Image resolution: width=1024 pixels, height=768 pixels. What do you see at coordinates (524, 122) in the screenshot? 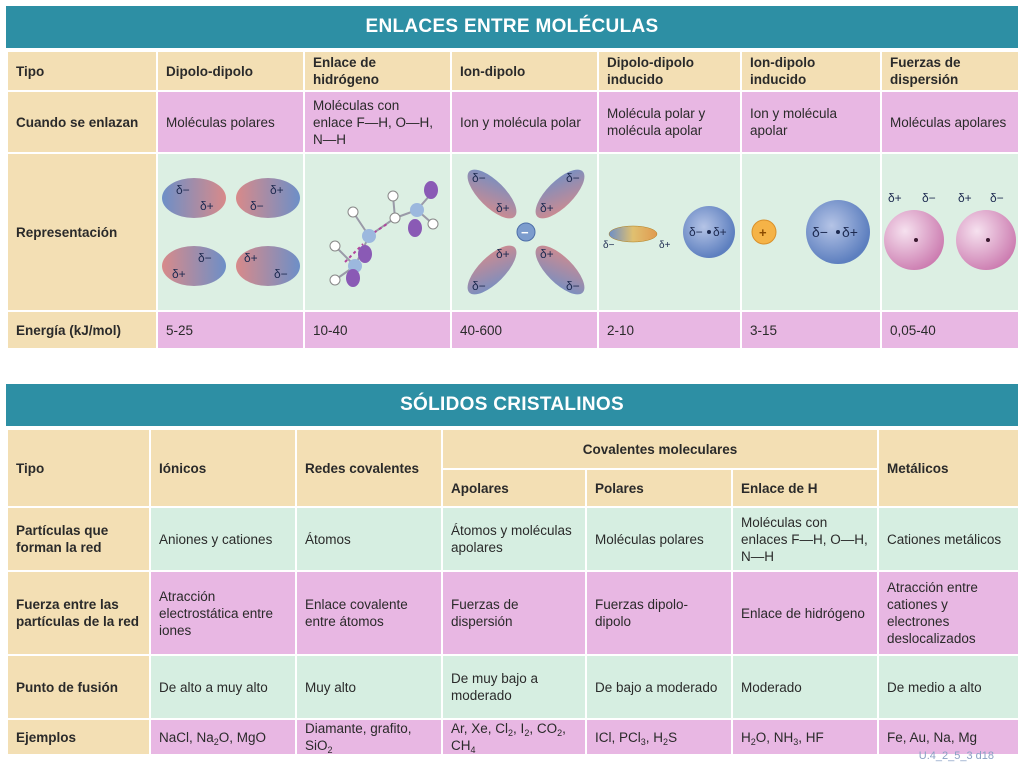
I see `cuando-cell: Ion y molécula polar` at bounding box center [524, 122].